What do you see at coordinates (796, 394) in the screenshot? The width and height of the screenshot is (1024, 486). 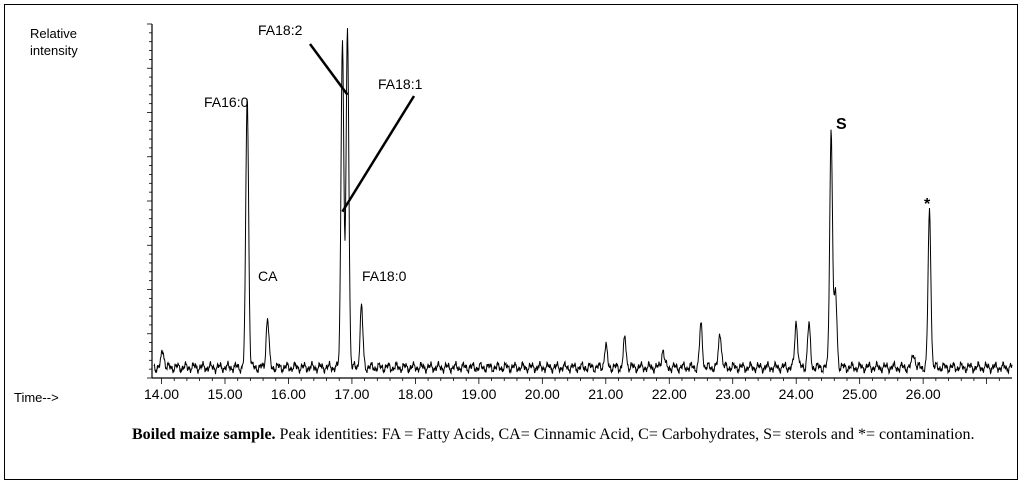 I see `x-tick-label: 24.00` at bounding box center [796, 394].